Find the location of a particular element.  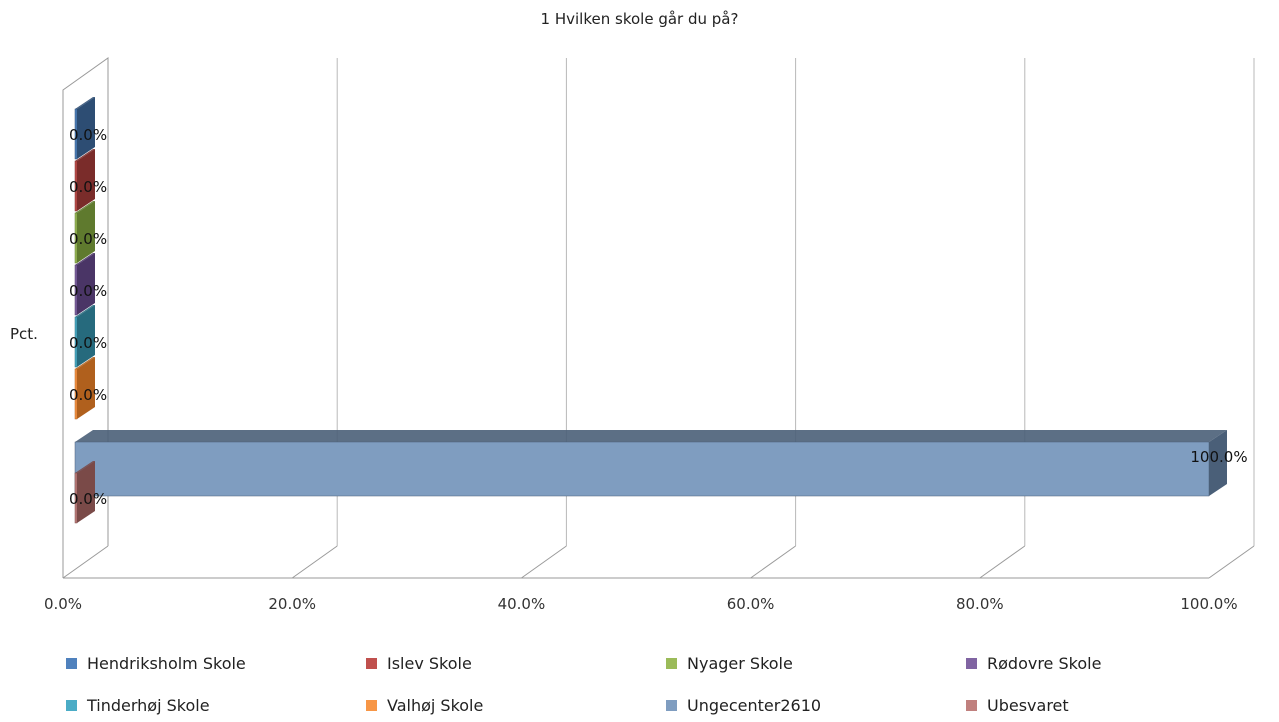

side-wall is located at coordinates (85, 317).